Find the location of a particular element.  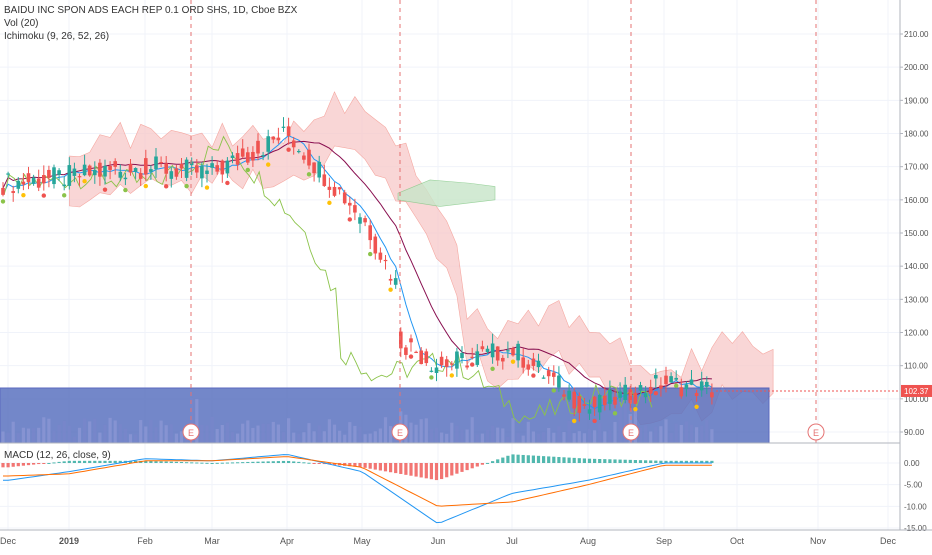

ichimoku-legend: Ichimoku (9, 26, 52, 26) is located at coordinates (57, 36).